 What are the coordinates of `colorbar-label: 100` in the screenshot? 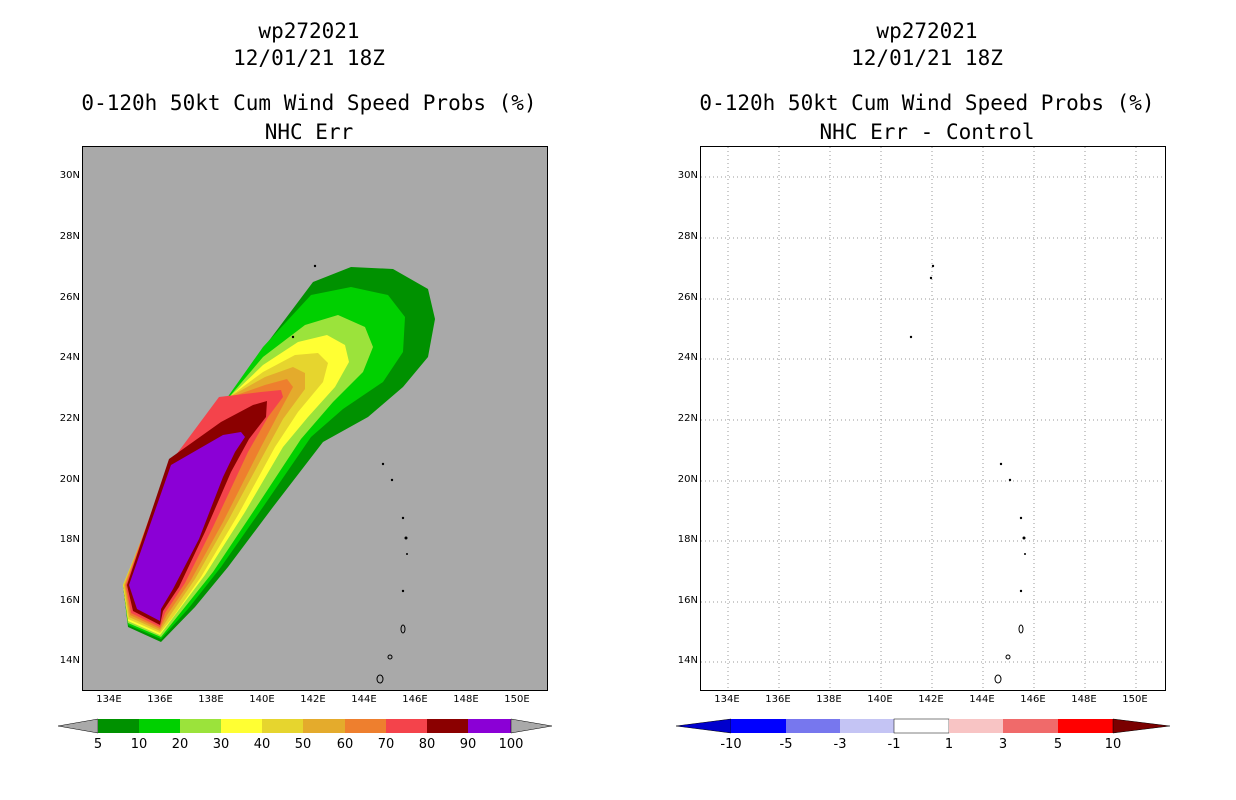 It's located at (511, 744).